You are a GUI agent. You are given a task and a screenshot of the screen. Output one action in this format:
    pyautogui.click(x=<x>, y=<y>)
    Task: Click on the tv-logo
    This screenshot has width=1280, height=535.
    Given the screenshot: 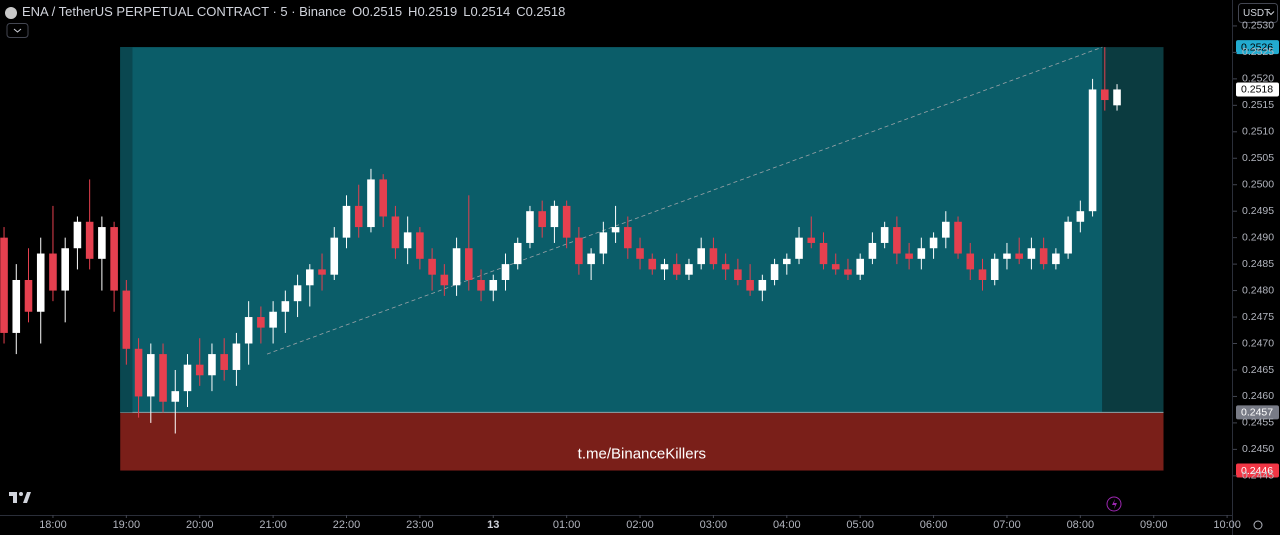 What is the action you would take?
    pyautogui.click(x=20, y=497)
    